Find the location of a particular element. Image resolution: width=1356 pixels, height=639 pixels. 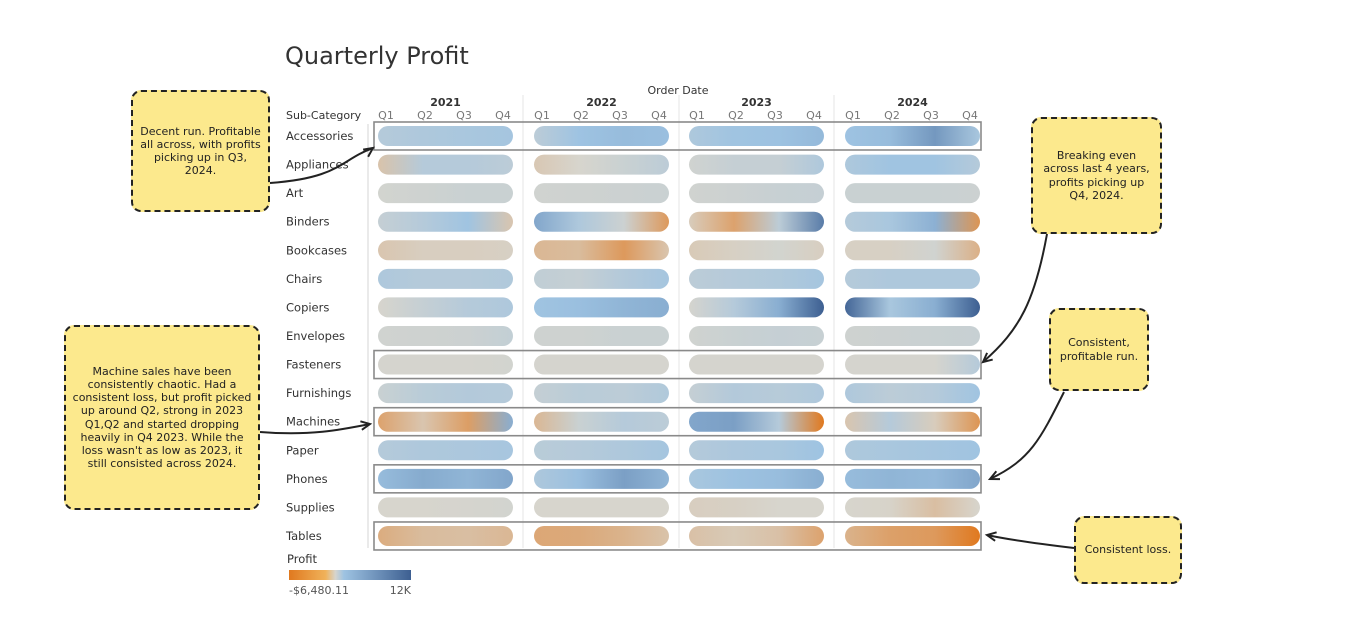

row-label: Accessories is located at coordinates (319, 136).